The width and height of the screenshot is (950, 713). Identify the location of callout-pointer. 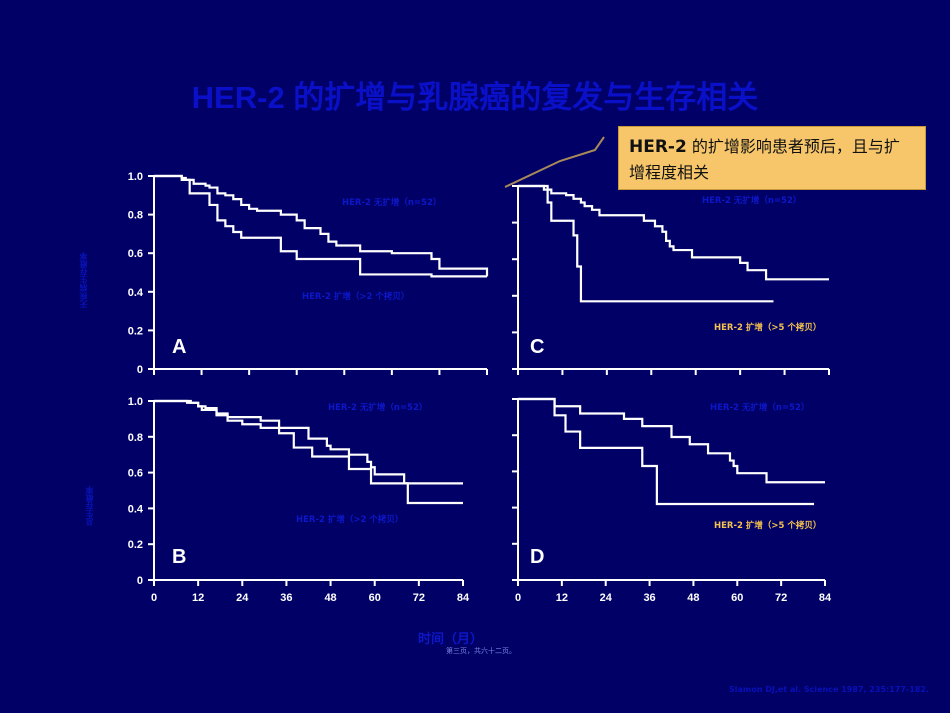
(554, 162).